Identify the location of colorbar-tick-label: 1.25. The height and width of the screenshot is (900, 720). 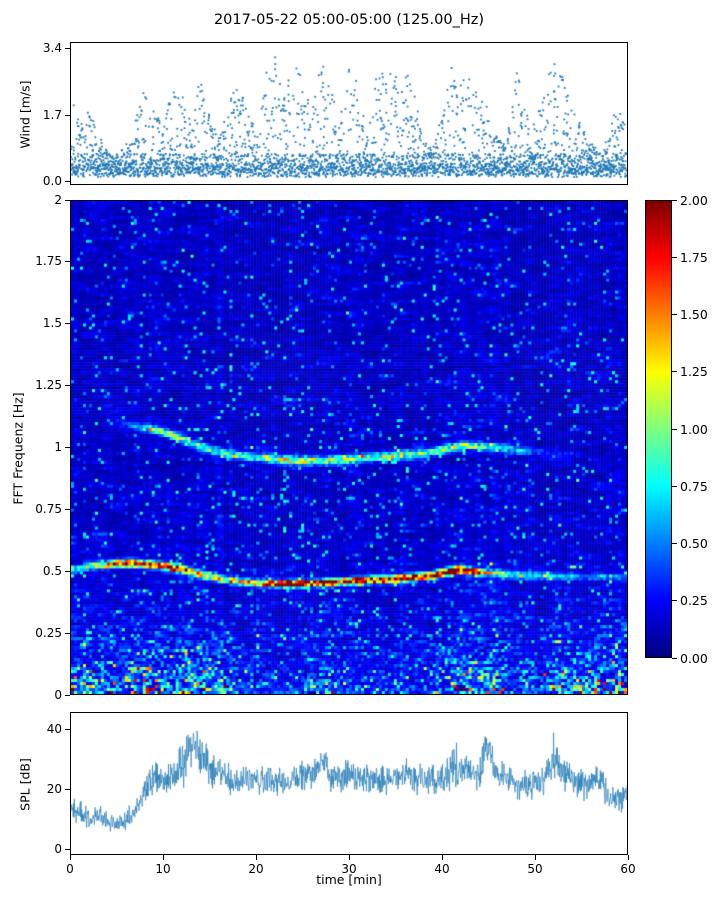
(694, 372).